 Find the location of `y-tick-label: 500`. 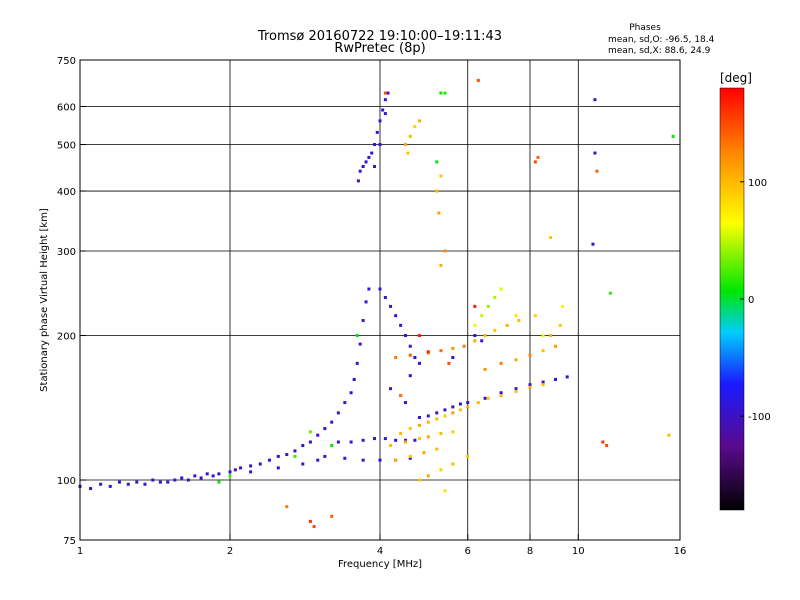

y-tick-label: 500 is located at coordinates (66, 146).